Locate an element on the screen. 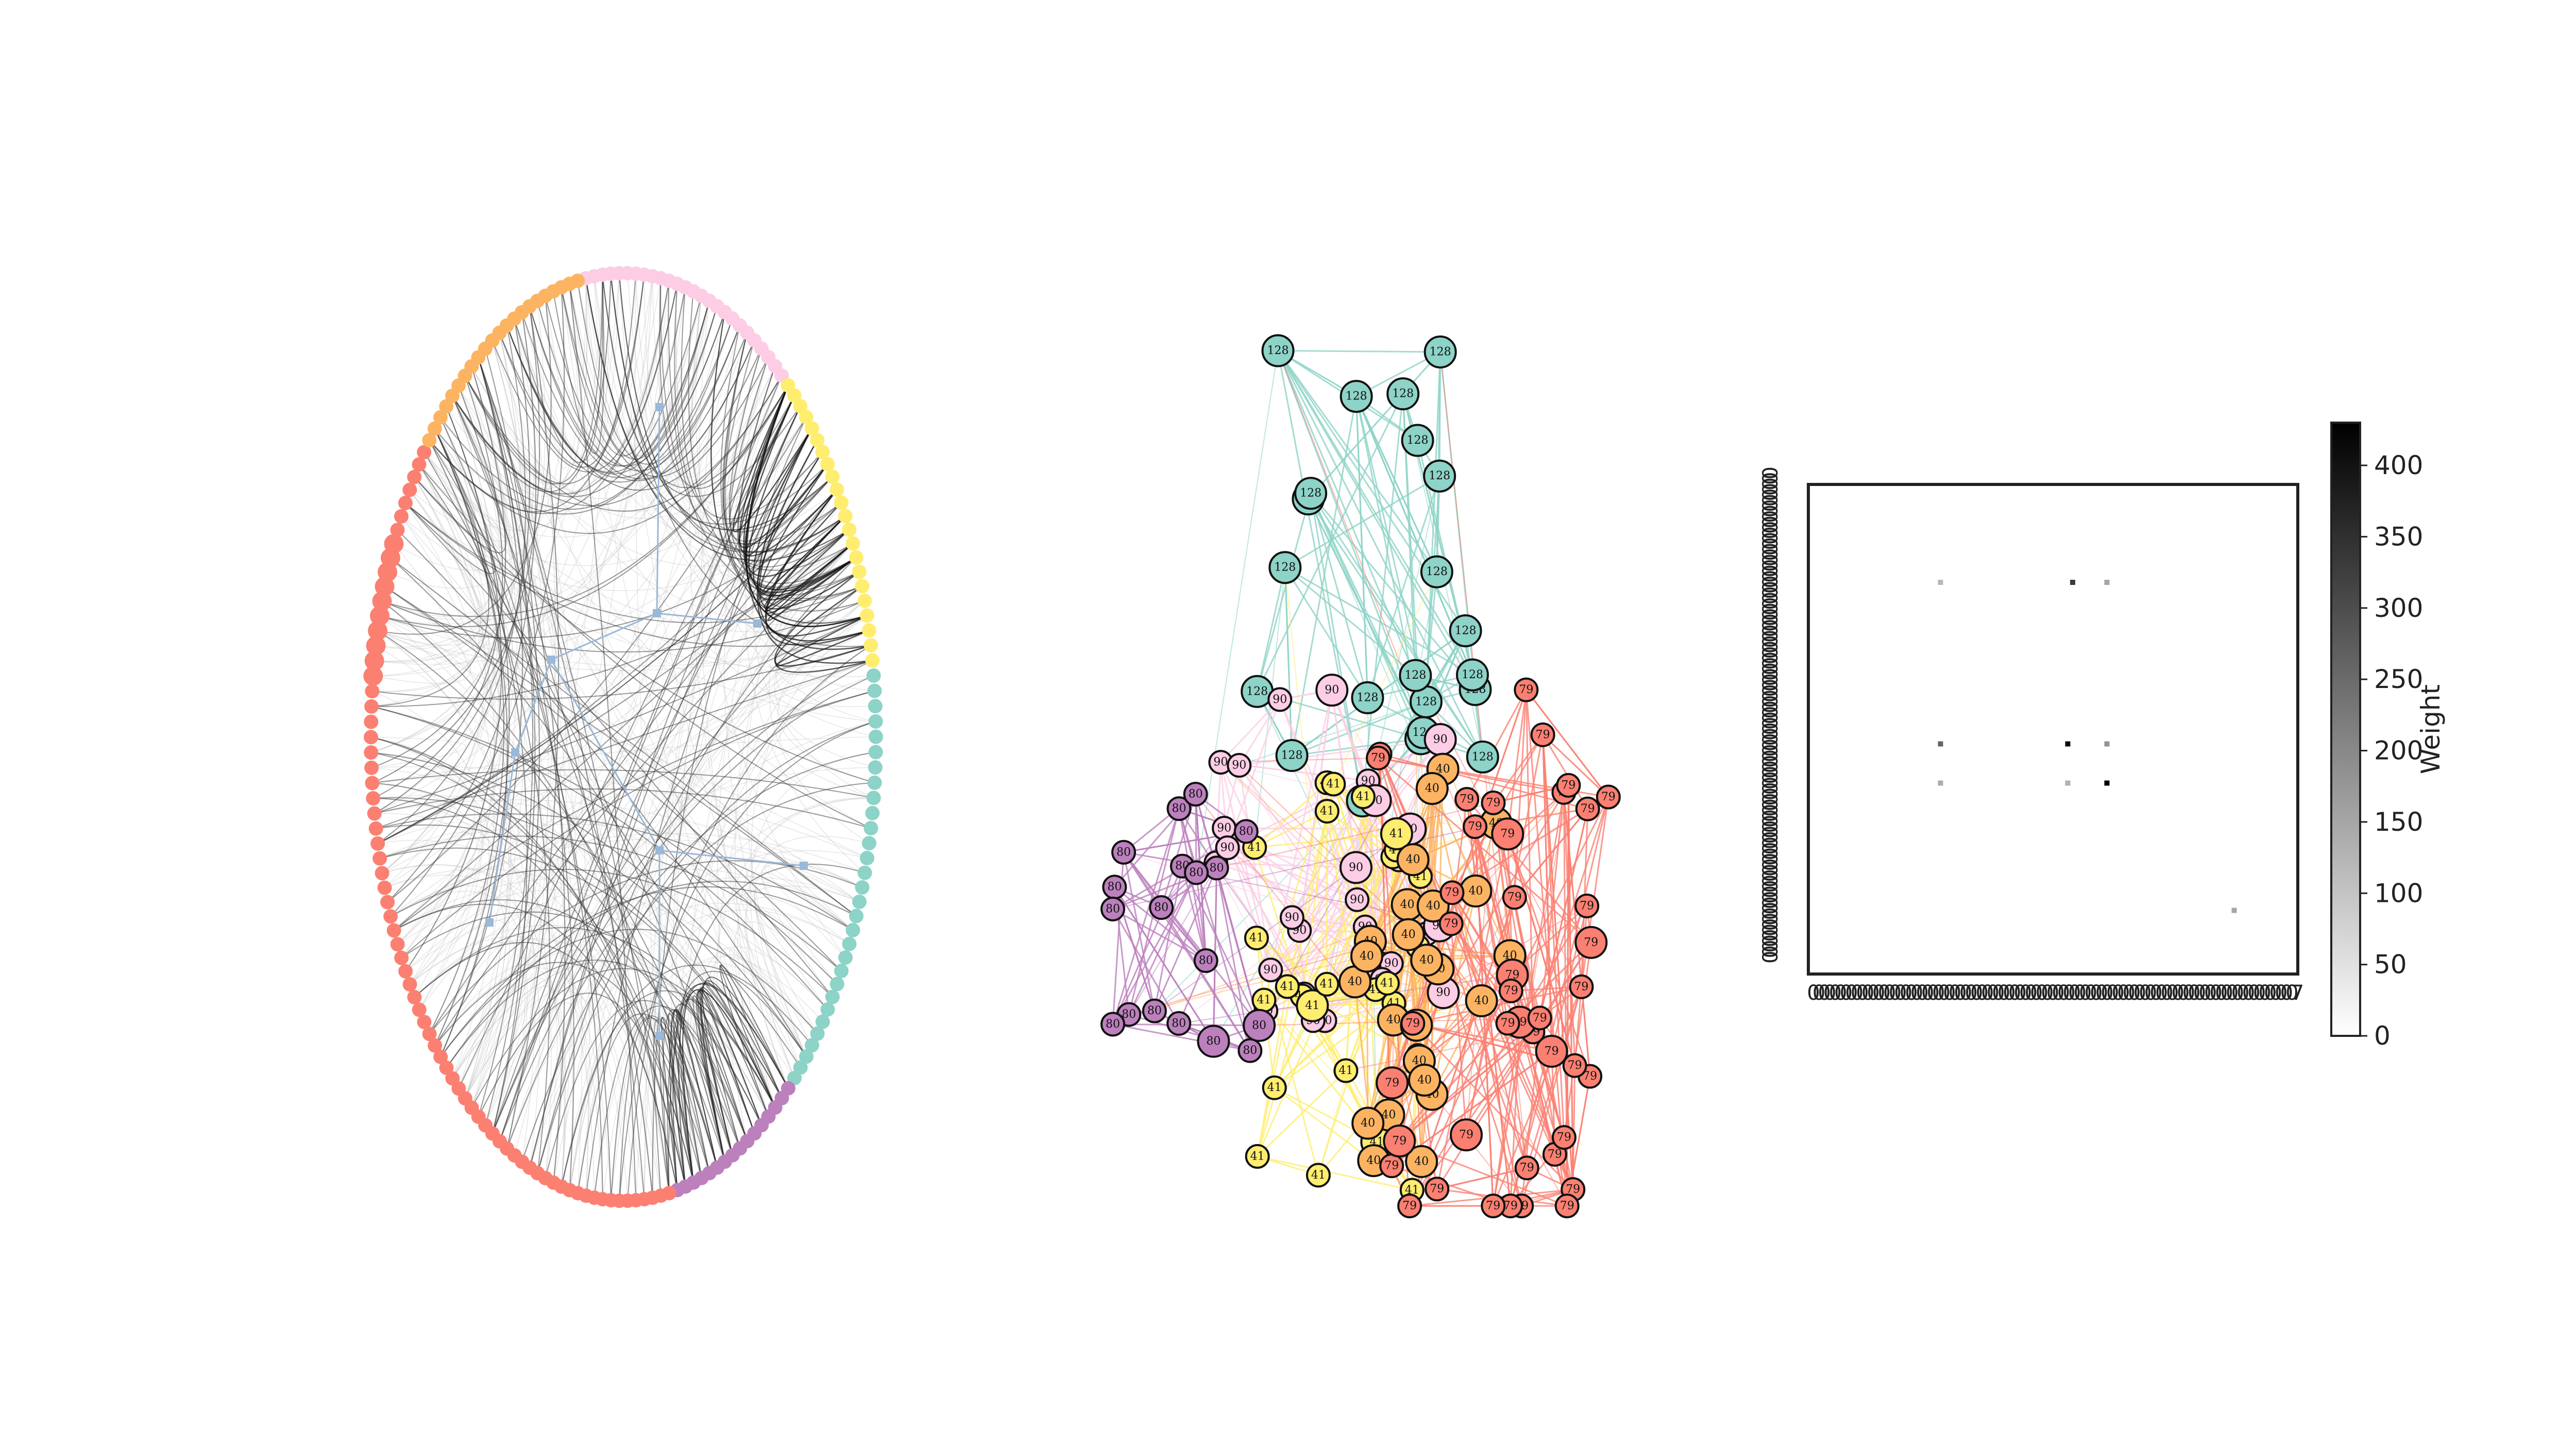 The height and width of the screenshot is (1443, 2576). network-node-label: 80 is located at coordinates (1154, 1010).